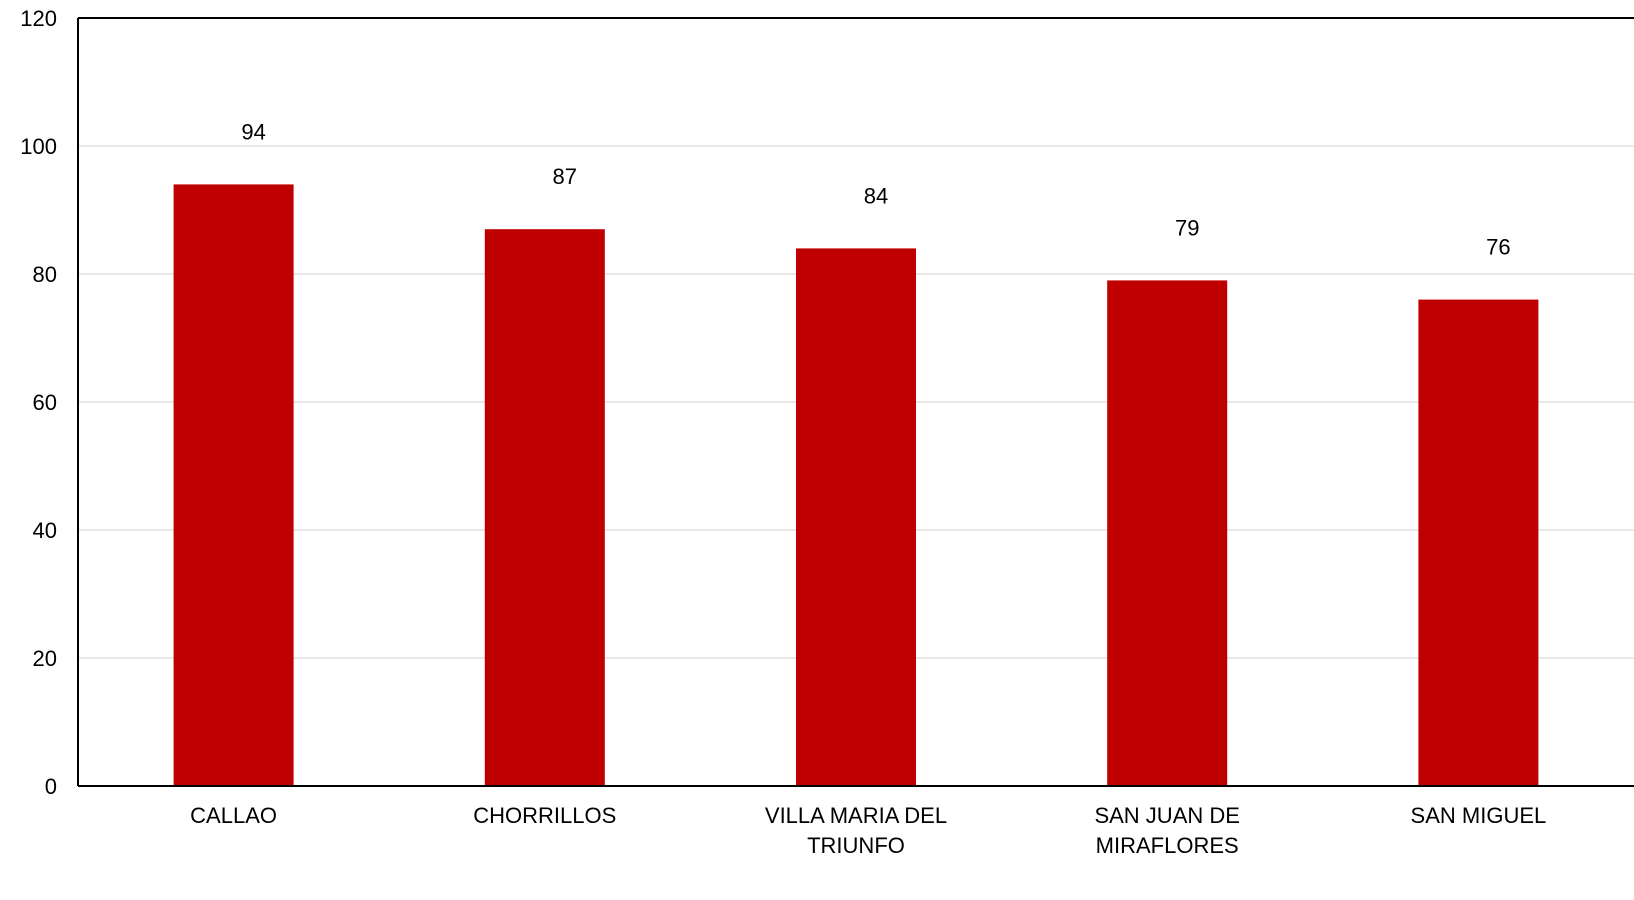  I want to click on y-tick-label: 20, so click(45, 658).